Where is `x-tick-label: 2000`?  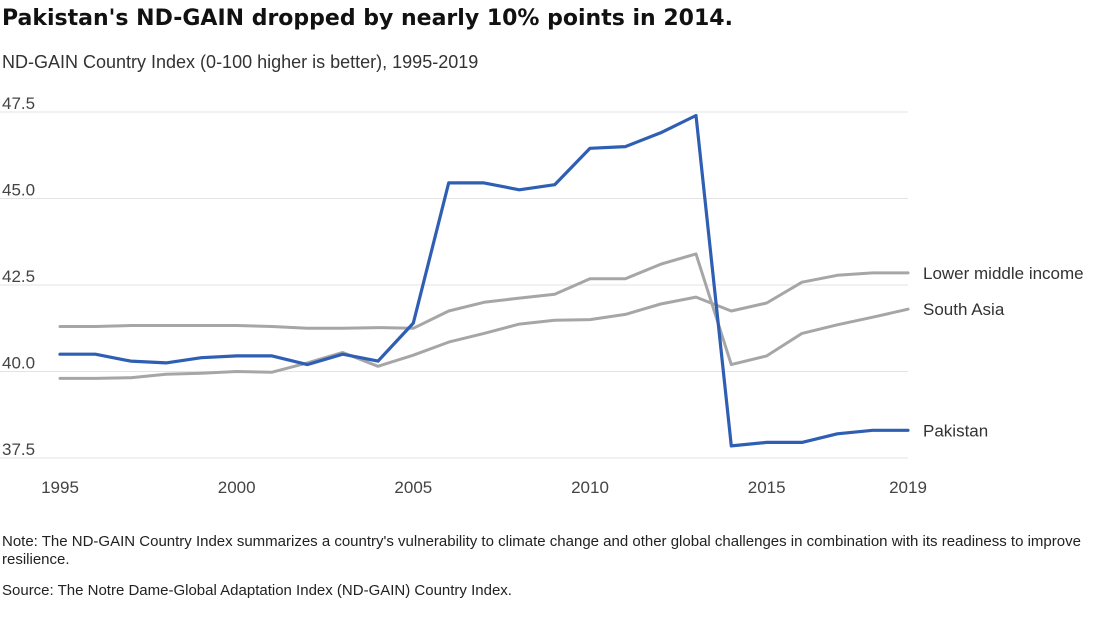
x-tick-label: 2000 is located at coordinates (237, 487).